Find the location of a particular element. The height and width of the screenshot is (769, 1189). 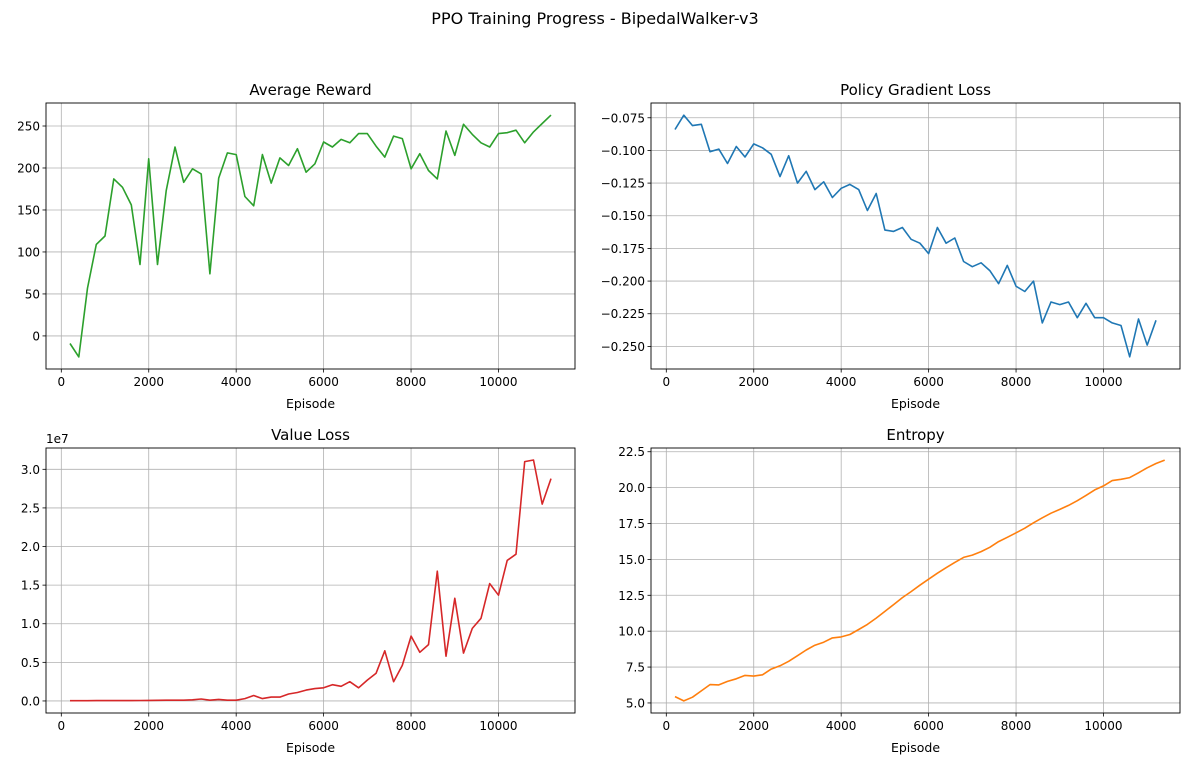

y-tick-label: −0.150 is located at coordinates (623, 216).